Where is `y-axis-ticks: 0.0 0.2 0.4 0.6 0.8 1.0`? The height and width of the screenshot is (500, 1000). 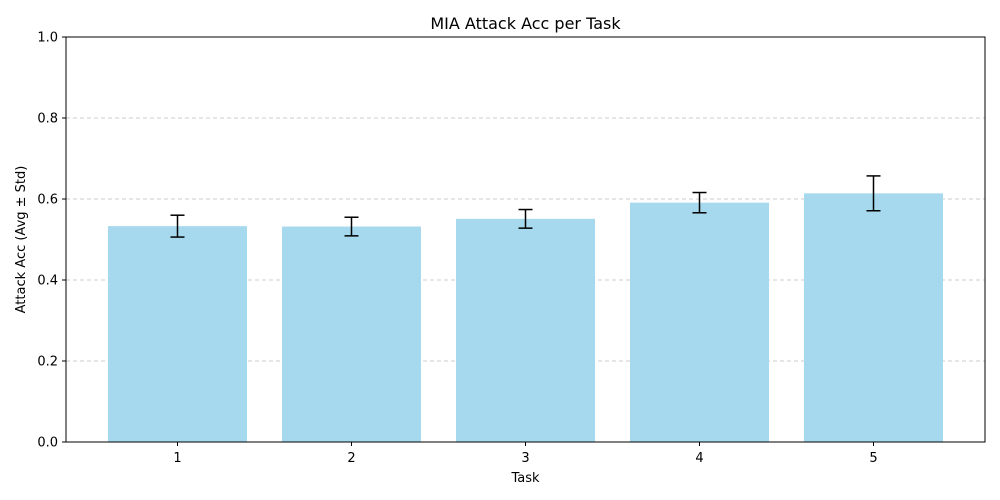
y-axis-ticks: 0.0 0.2 0.4 0.6 0.8 1.0 is located at coordinates (51, 241).